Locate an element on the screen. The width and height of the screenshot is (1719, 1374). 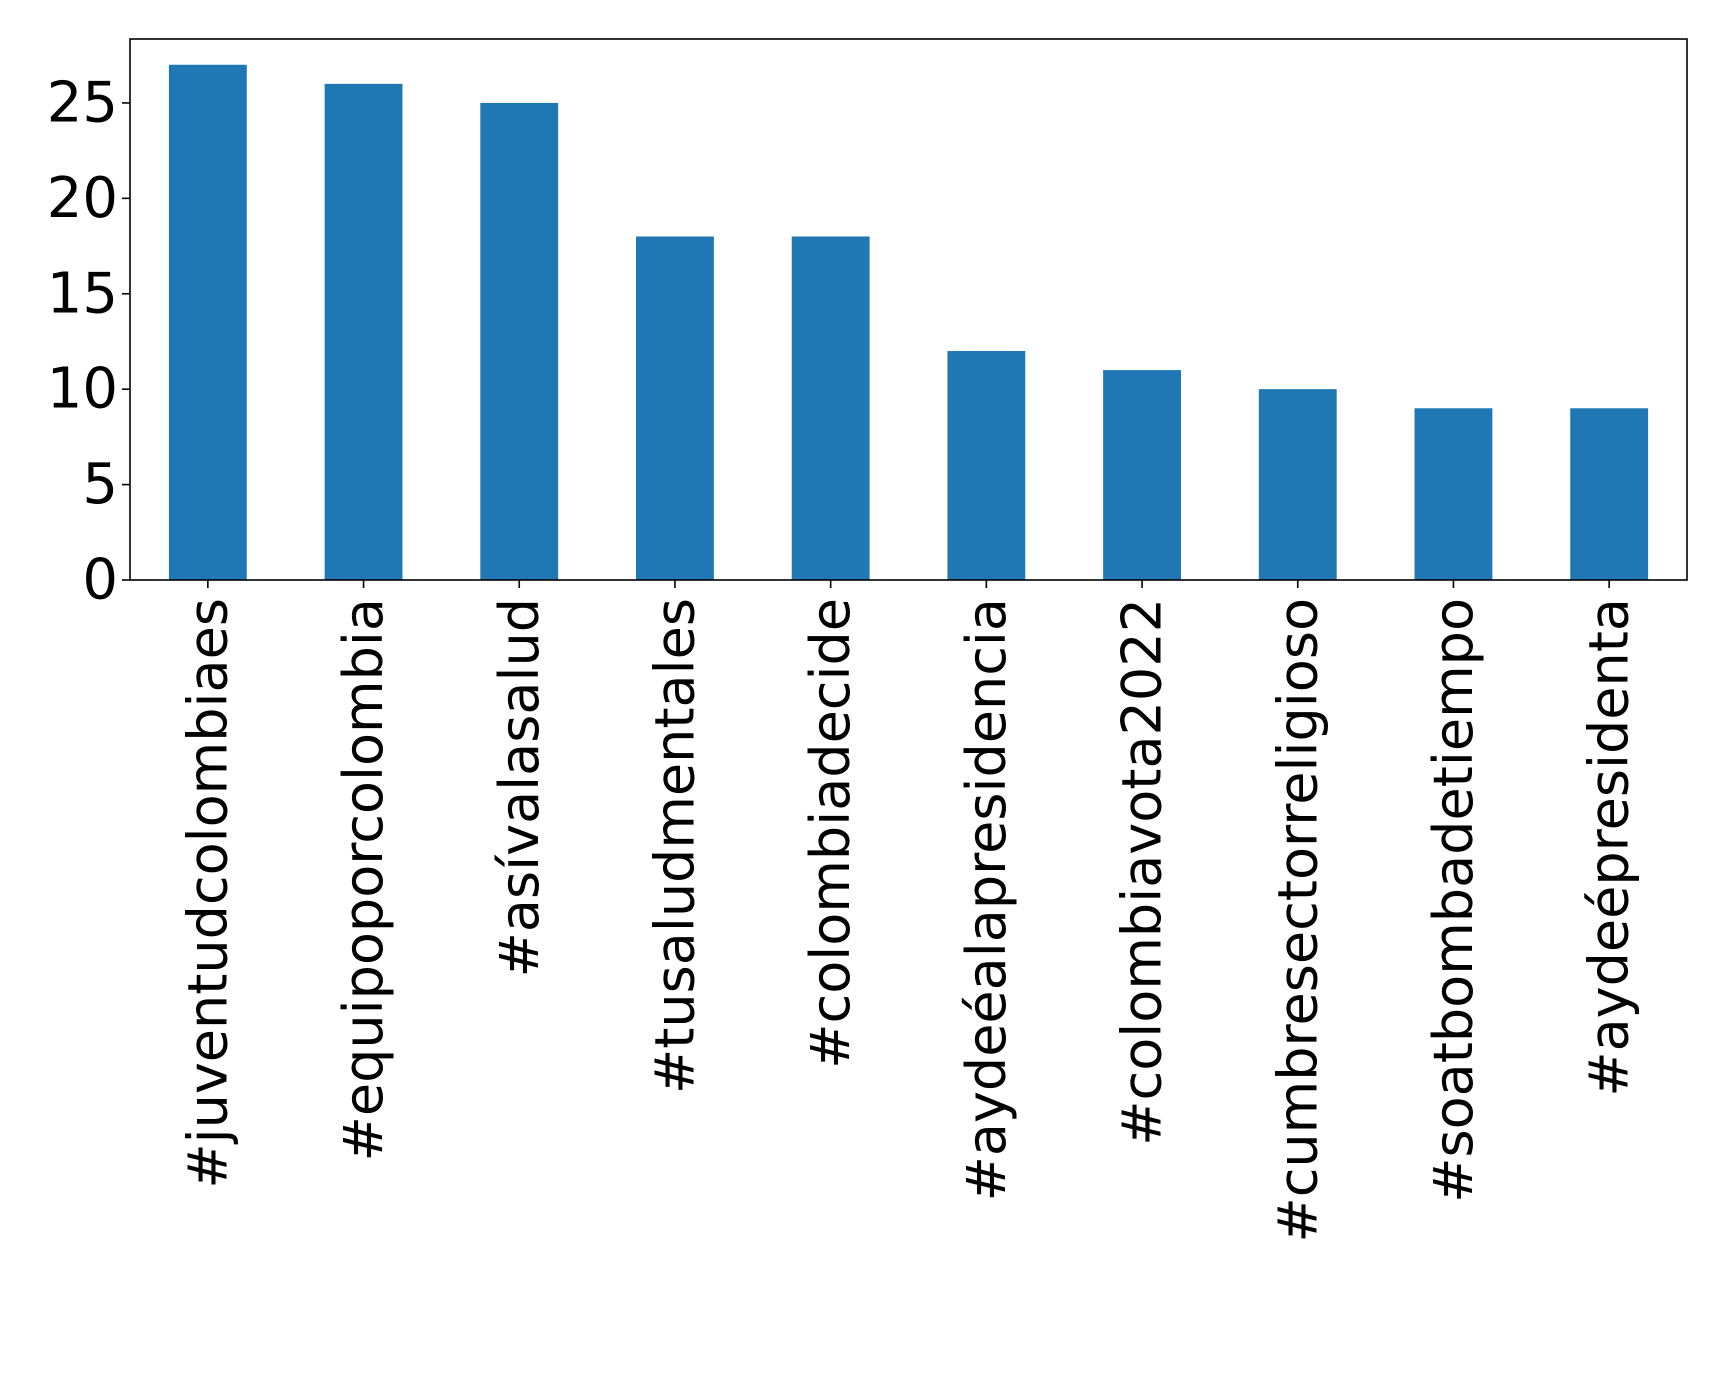
x-tick-label: #tusaludmentales is located at coordinates (674, 846).